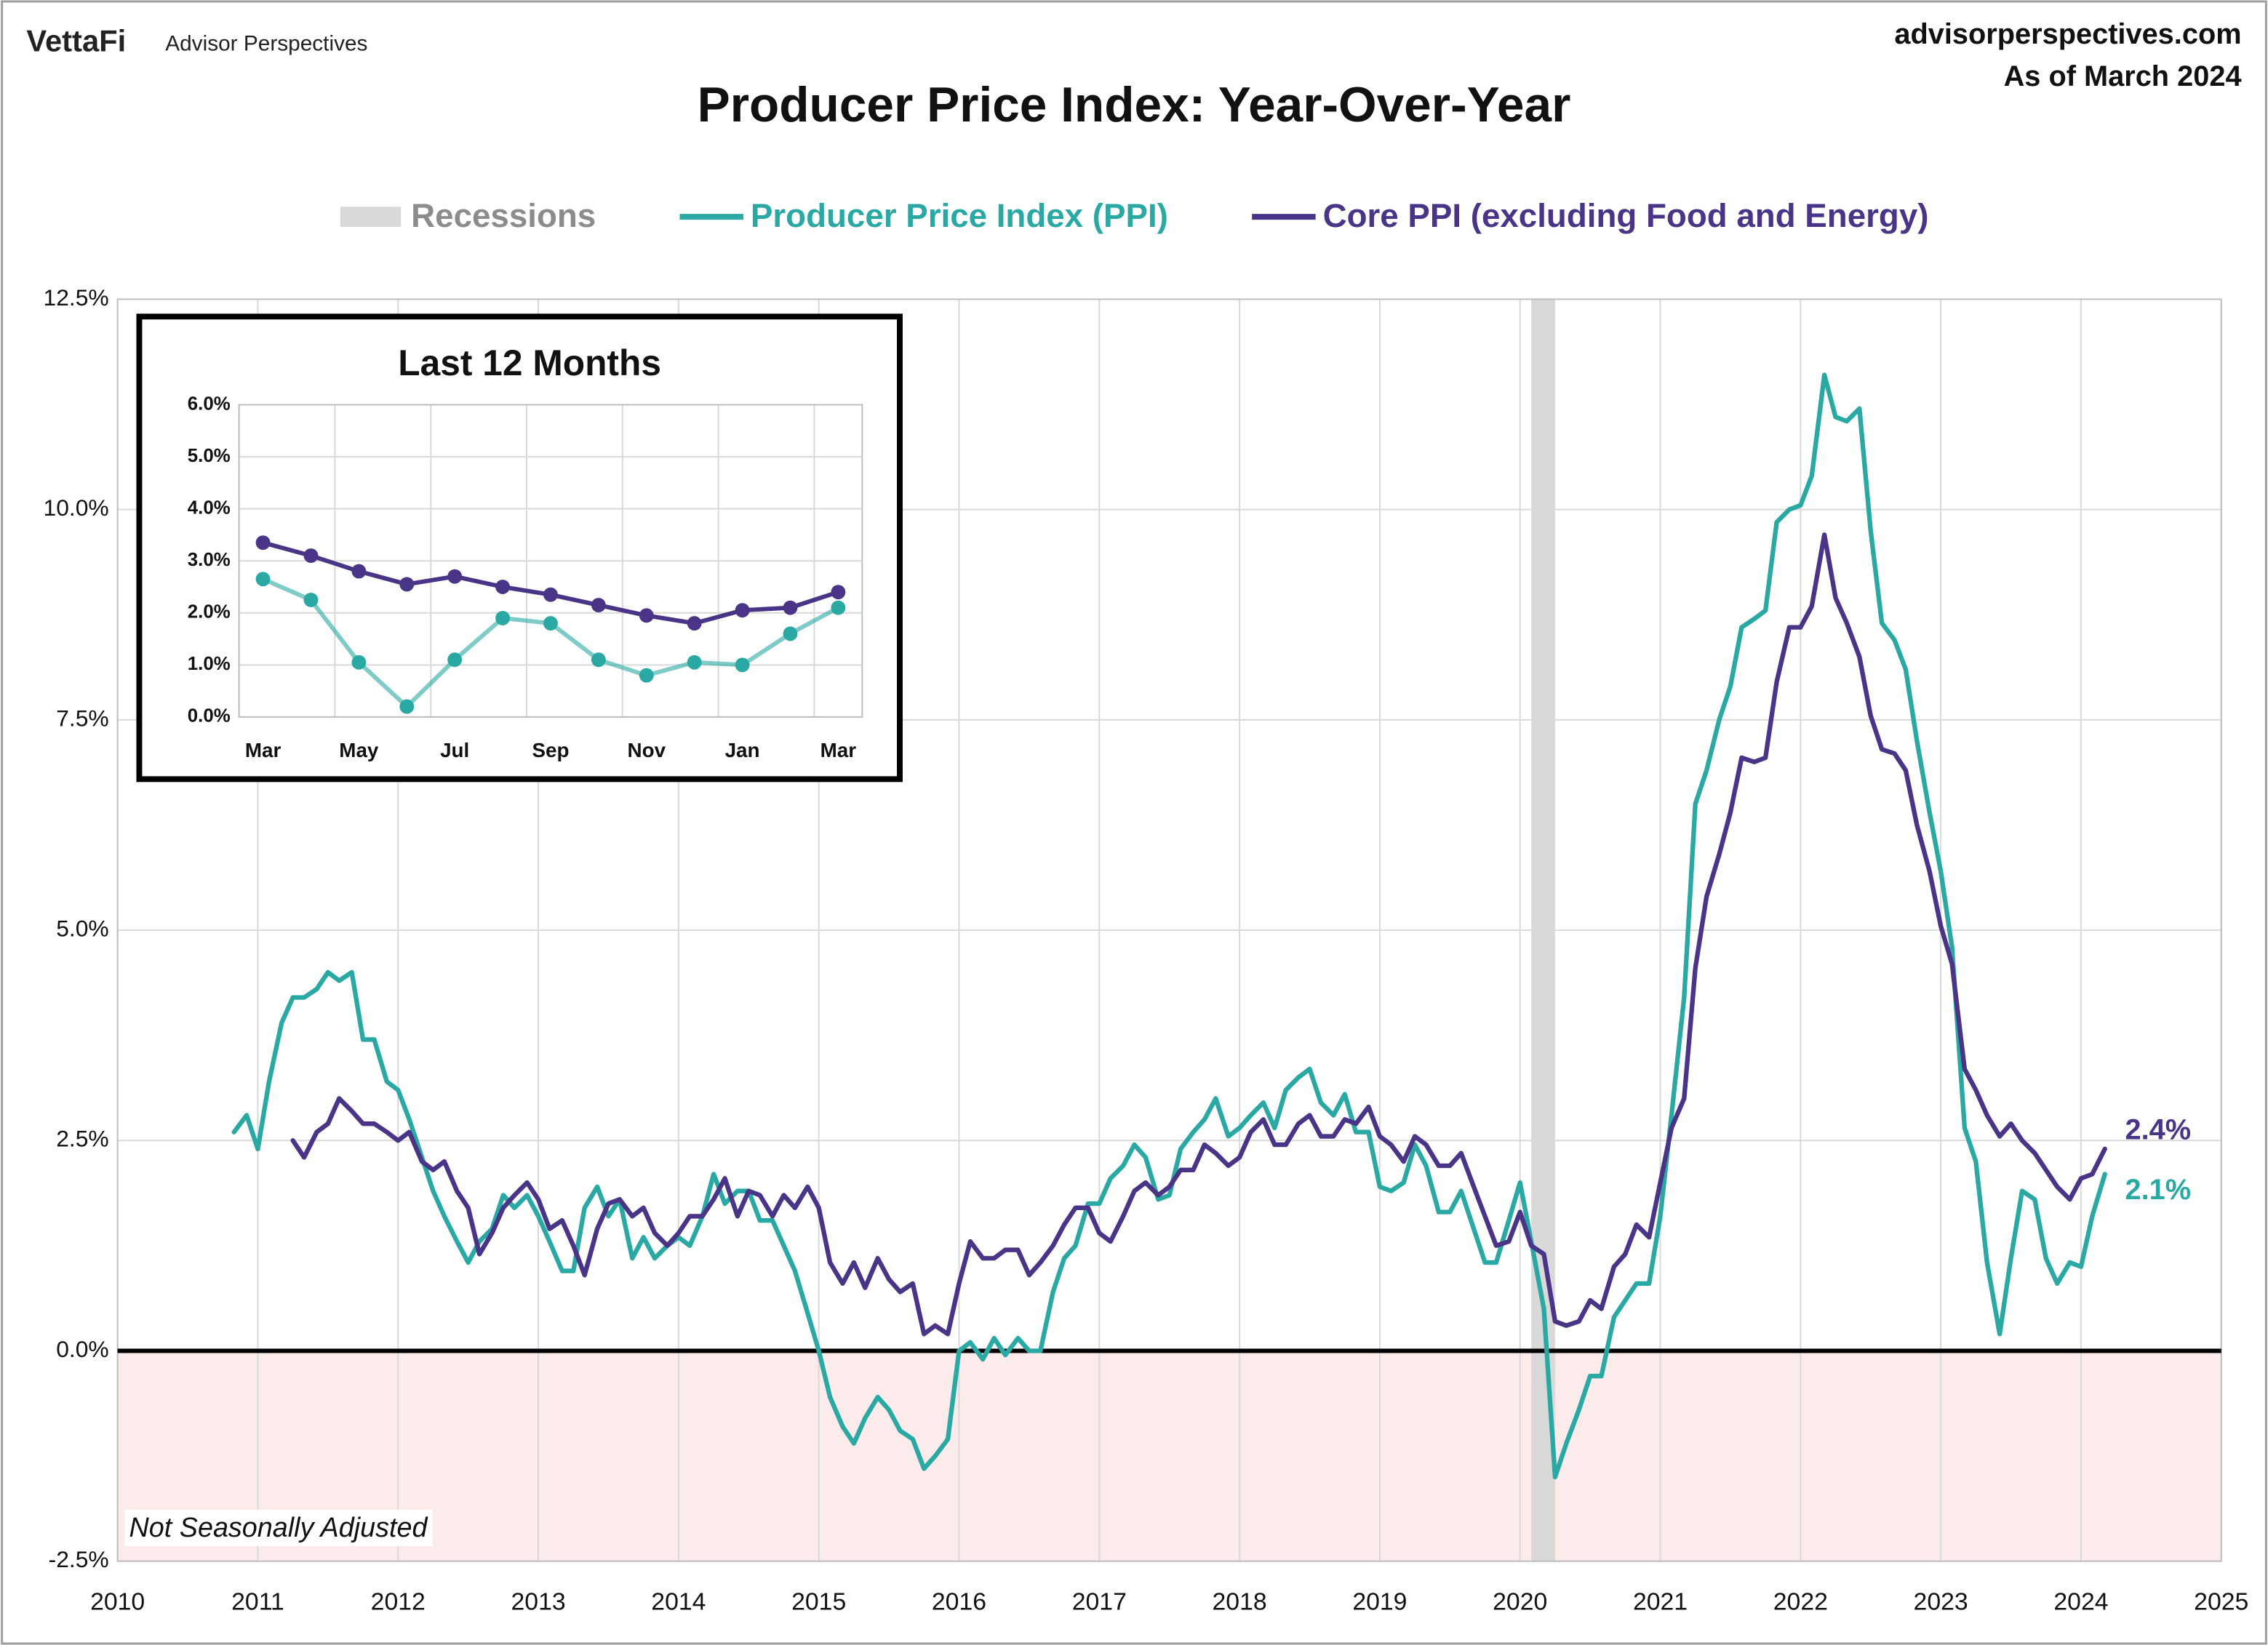 The height and width of the screenshot is (1645, 2268). Describe the element at coordinates (2159, 1190) in the screenshot. I see `end-label: 2.1%` at that location.